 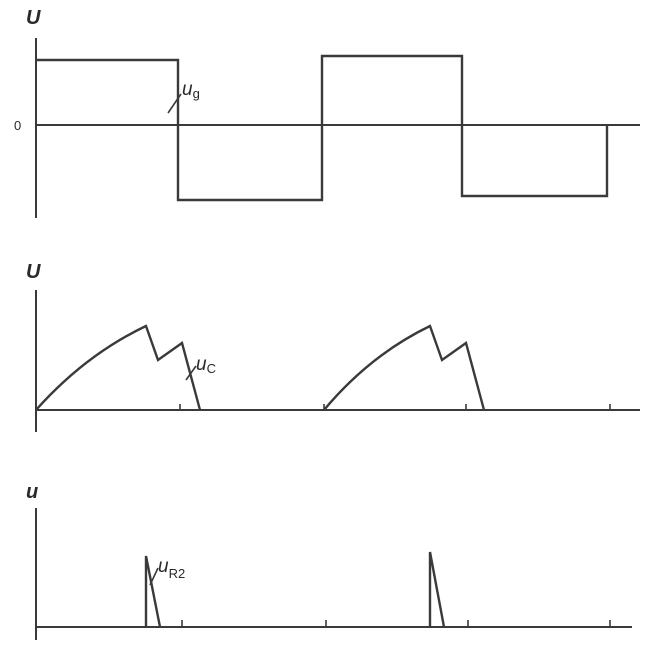 I want to click on uc-signal-label: uC, so click(x=206, y=365).